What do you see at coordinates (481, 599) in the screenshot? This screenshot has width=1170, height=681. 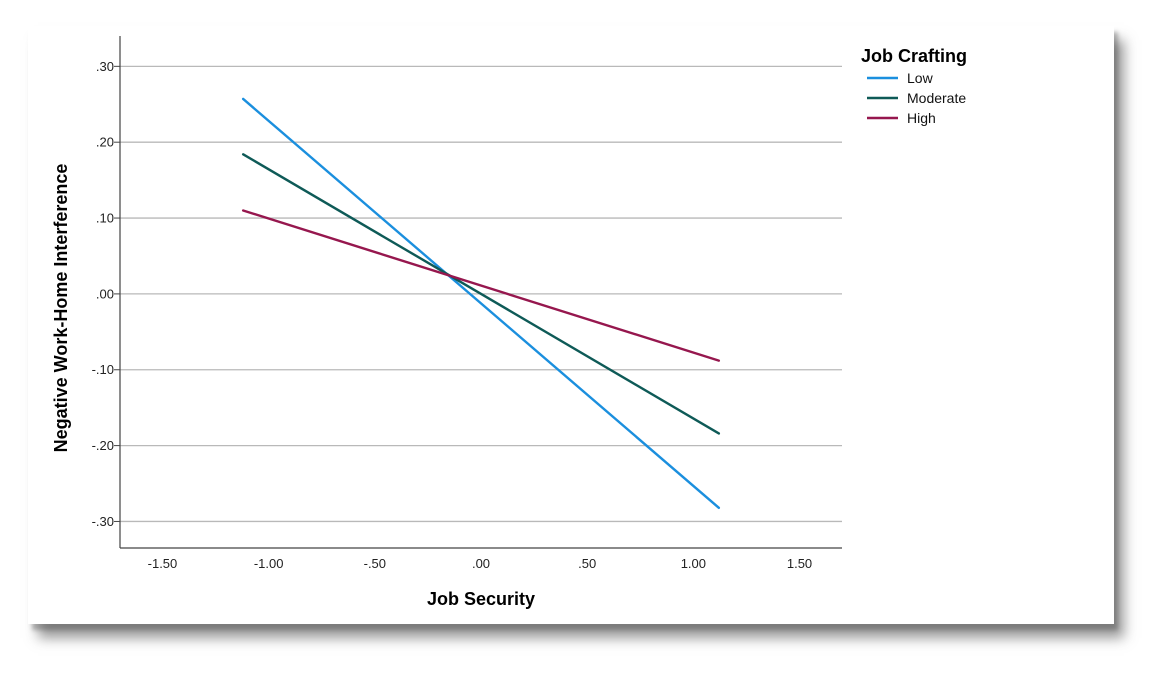 I see `x-axis-title: Job Security` at bounding box center [481, 599].